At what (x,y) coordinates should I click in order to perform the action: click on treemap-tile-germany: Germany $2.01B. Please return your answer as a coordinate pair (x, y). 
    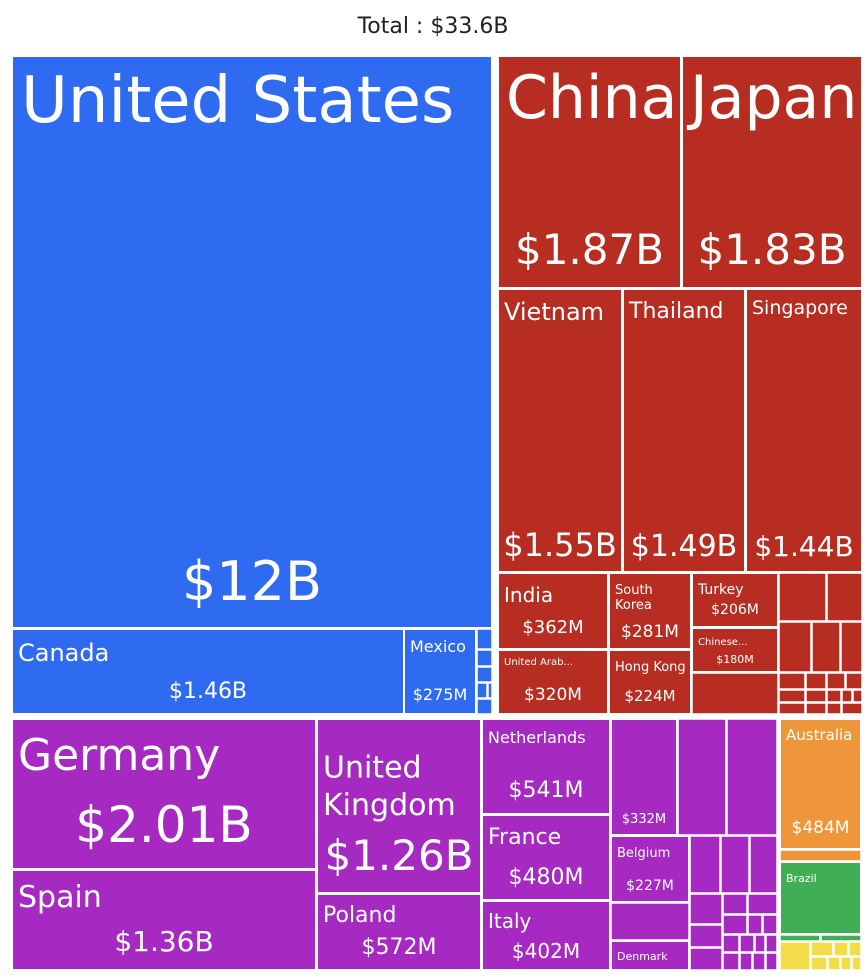
    Looking at the image, I should click on (164, 794).